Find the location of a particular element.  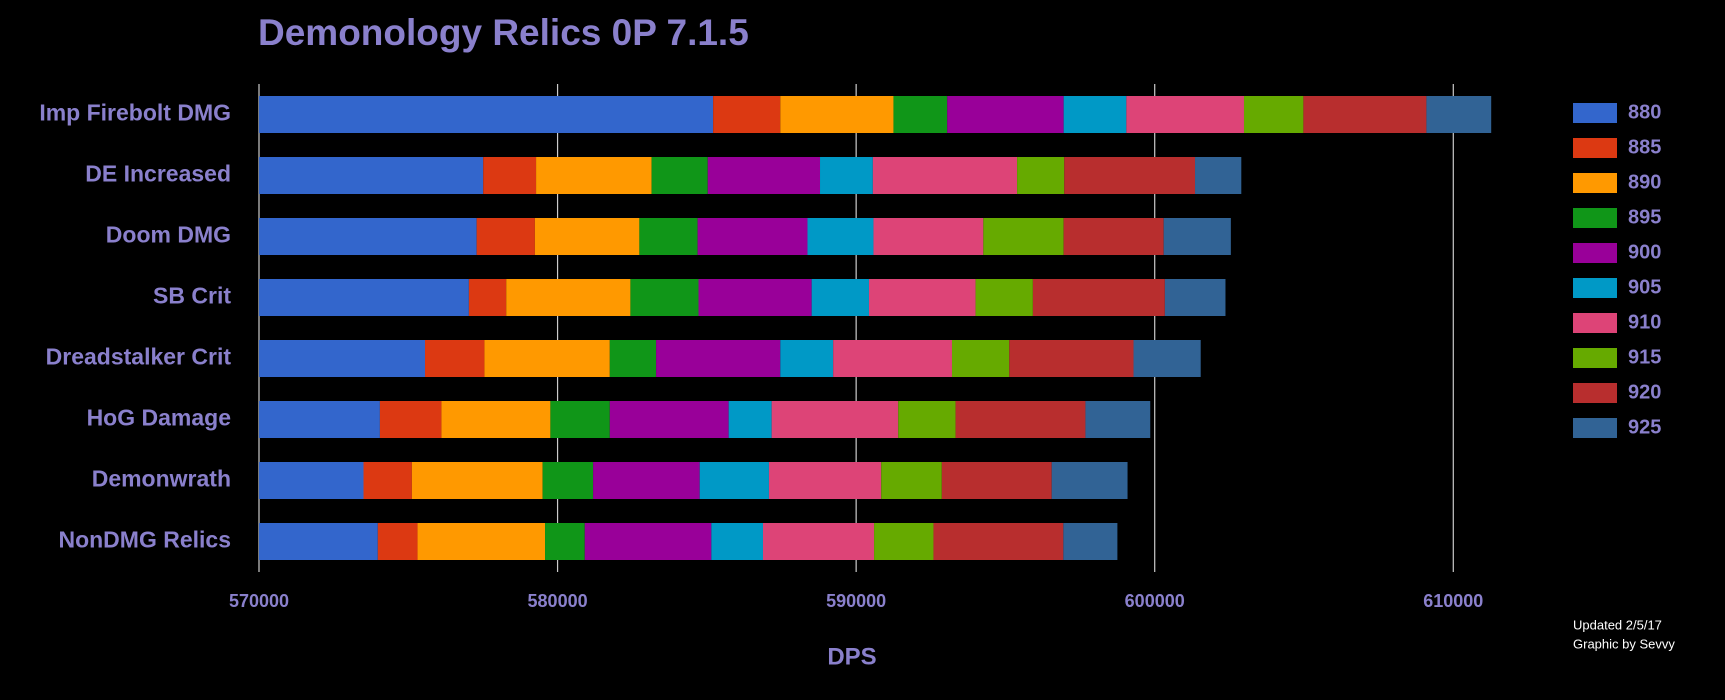

legend-label: 925 is located at coordinates (1644, 427).